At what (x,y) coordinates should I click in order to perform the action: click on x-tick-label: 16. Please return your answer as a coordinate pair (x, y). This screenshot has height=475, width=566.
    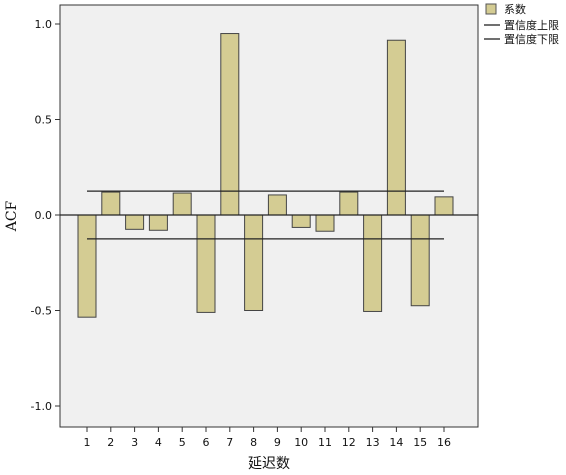
    Looking at the image, I should click on (444, 442).